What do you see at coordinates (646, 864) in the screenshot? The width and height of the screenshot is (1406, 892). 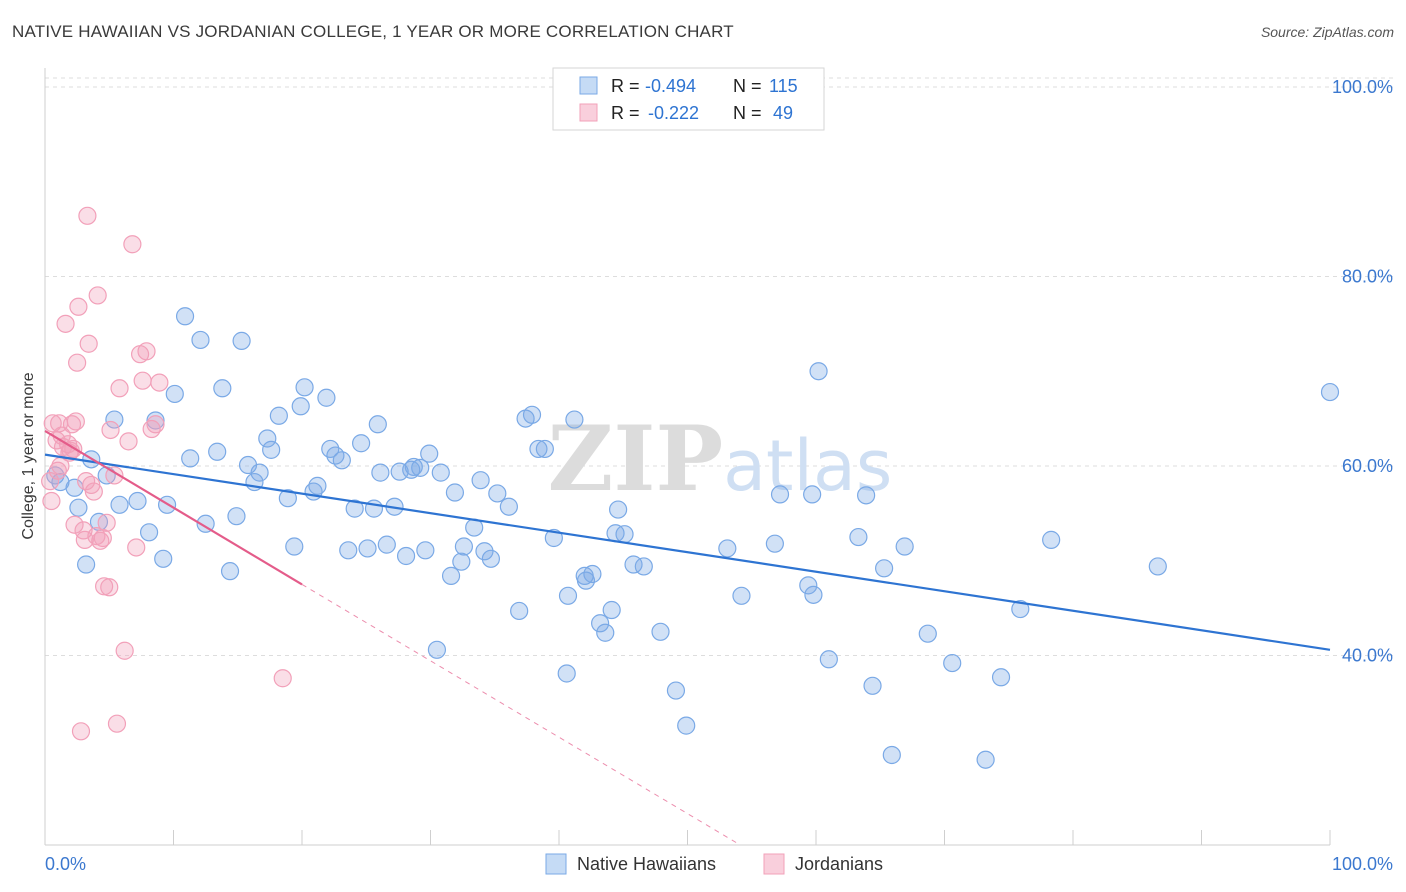 I see `legend-label-native-hawaiians: Native Hawaiians` at bounding box center [646, 864].